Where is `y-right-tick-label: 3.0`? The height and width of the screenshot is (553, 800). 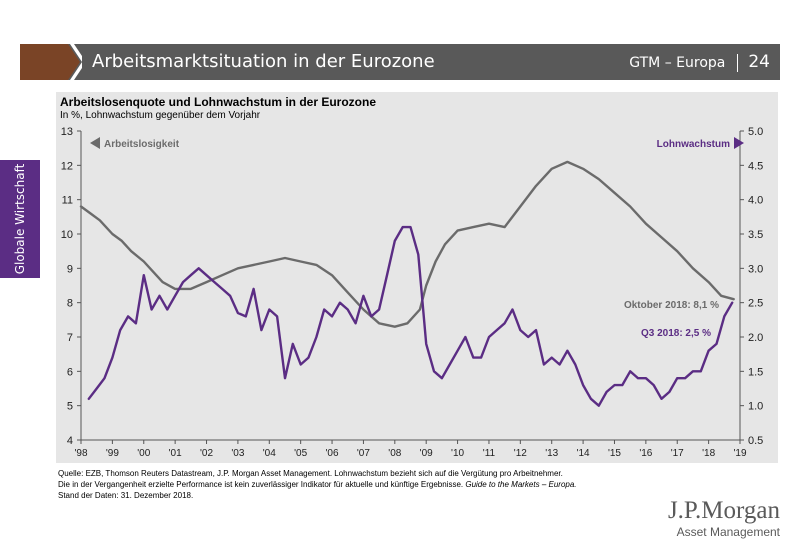 y-right-tick-label: 3.0 is located at coordinates (755, 269).